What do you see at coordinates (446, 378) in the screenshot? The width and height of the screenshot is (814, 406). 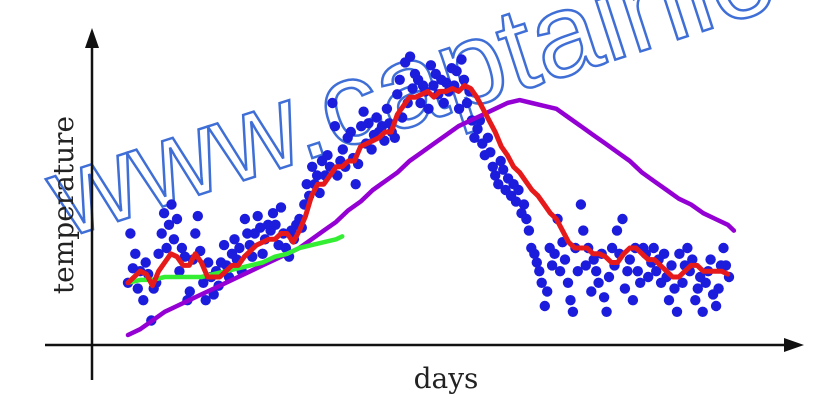 I see `x-axis-label: days` at bounding box center [446, 378].